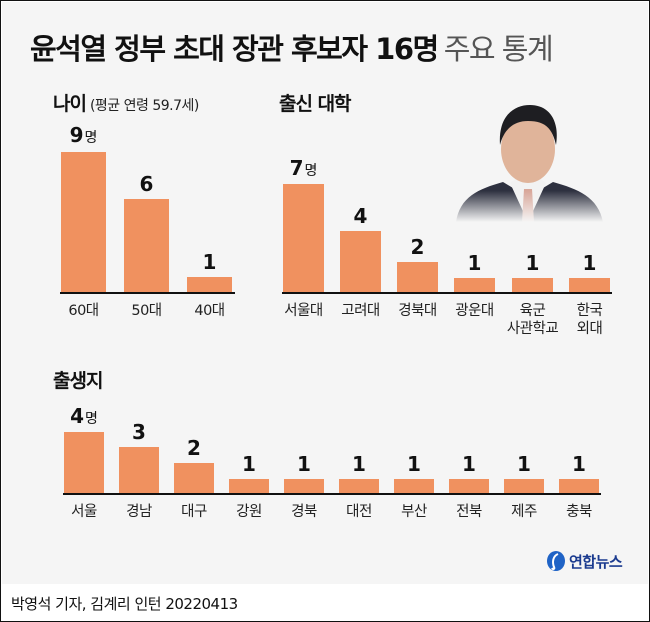 This screenshot has height=622, width=650. Describe the element at coordinates (303, 168) in the screenshot. I see `univ-value-snu: 7명` at that location.